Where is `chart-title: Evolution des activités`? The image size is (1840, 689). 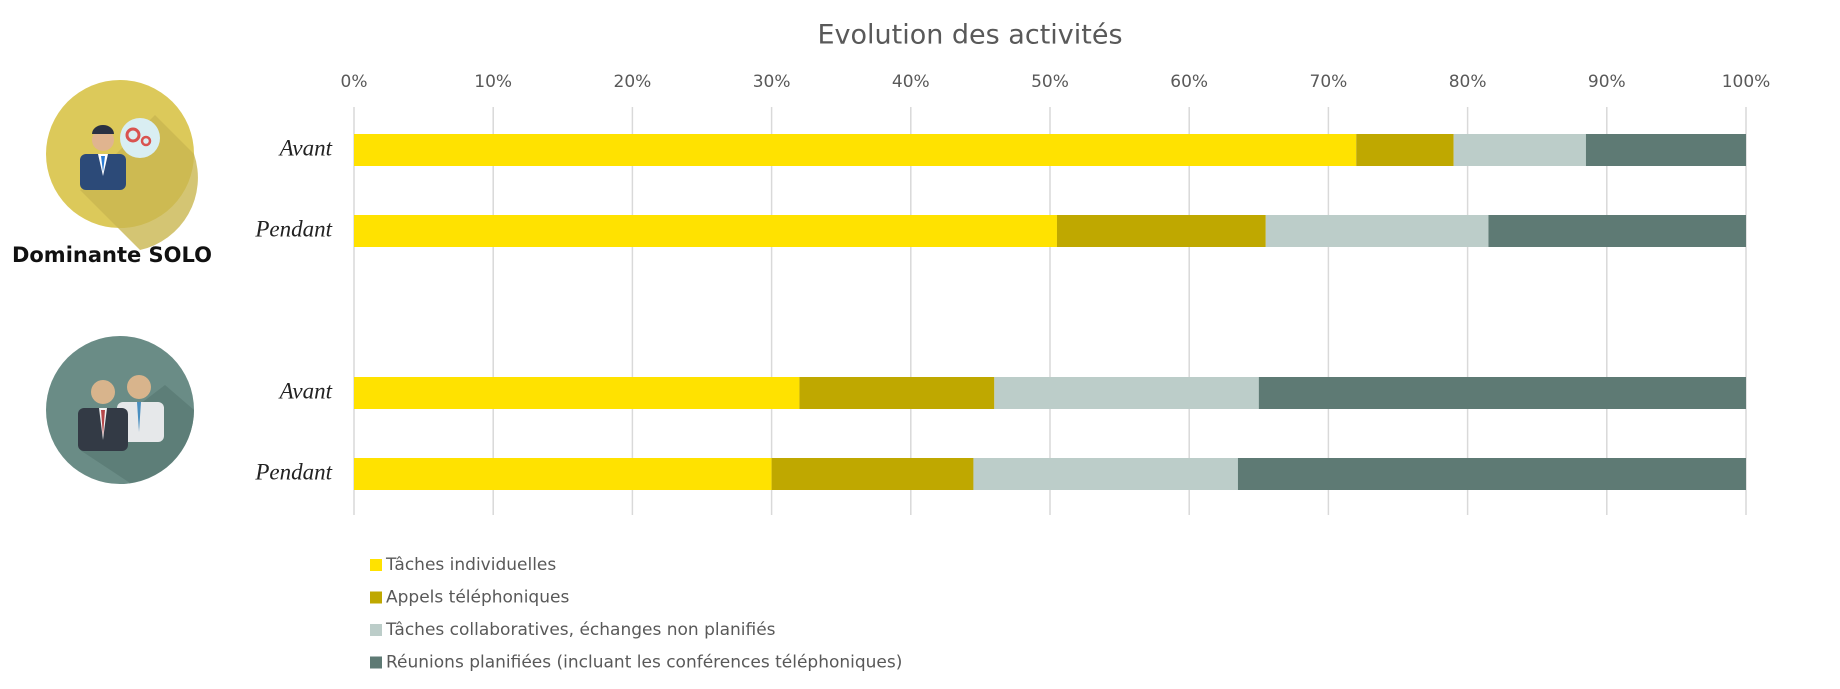
chart-title: Evolution des activités is located at coordinates (969, 35).